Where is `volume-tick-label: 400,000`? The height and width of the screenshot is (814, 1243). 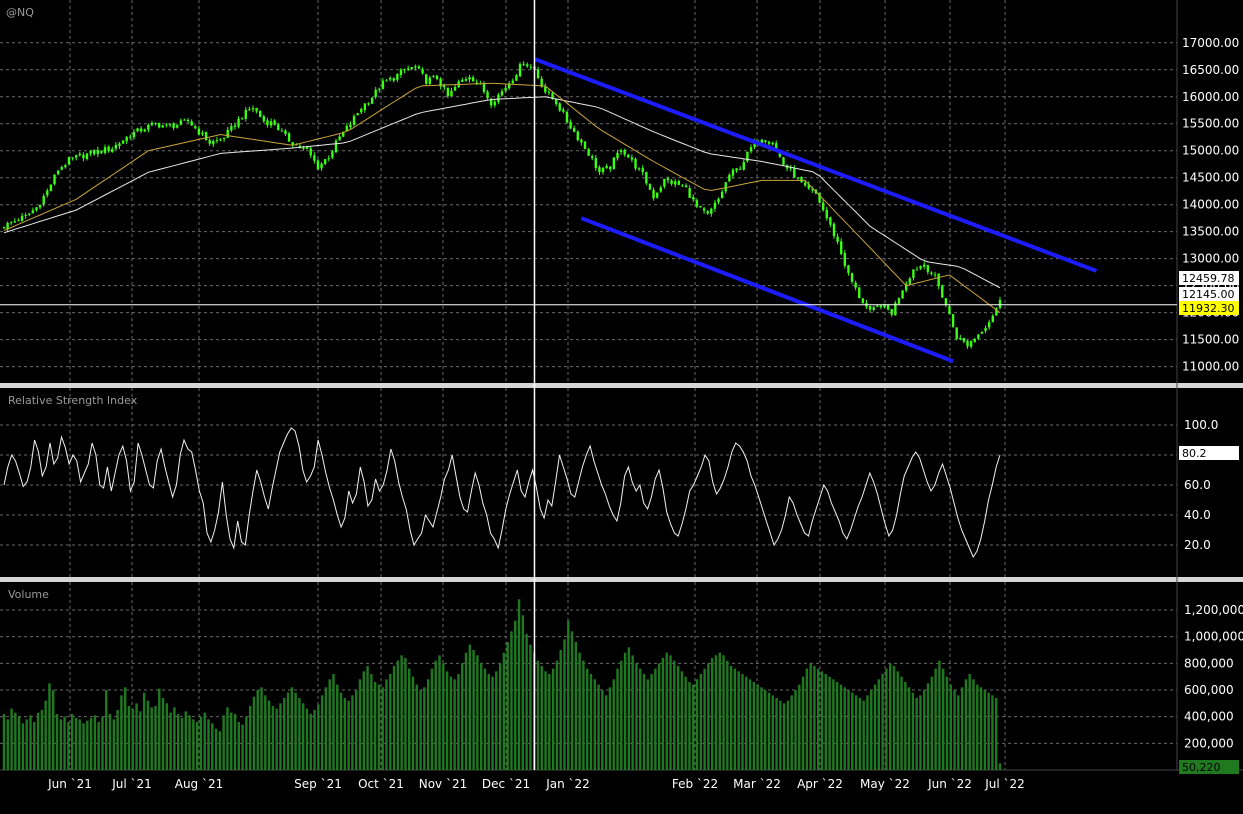 volume-tick-label: 400,000 is located at coordinates (1209, 717).